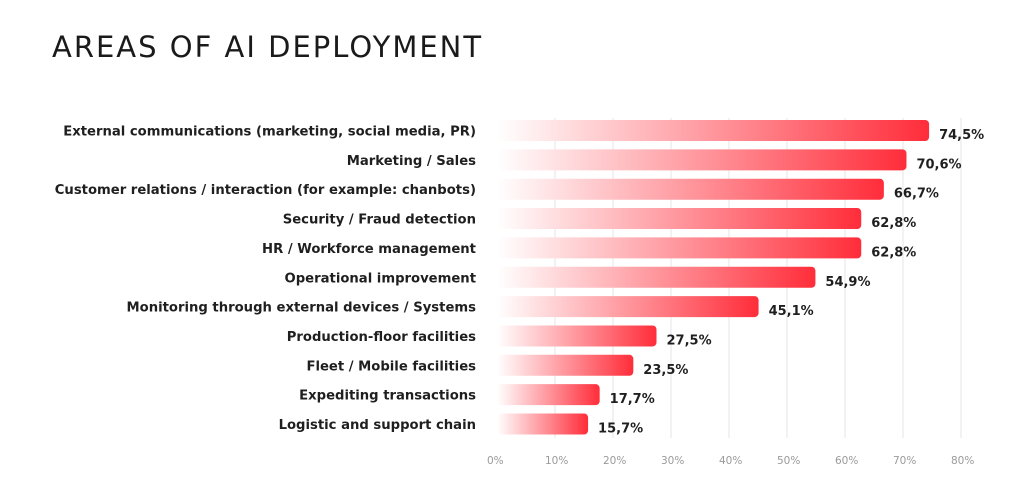 This screenshot has width=1024, height=500. What do you see at coordinates (938, 164) in the screenshot?
I see `value-label: 70,6%` at bounding box center [938, 164].